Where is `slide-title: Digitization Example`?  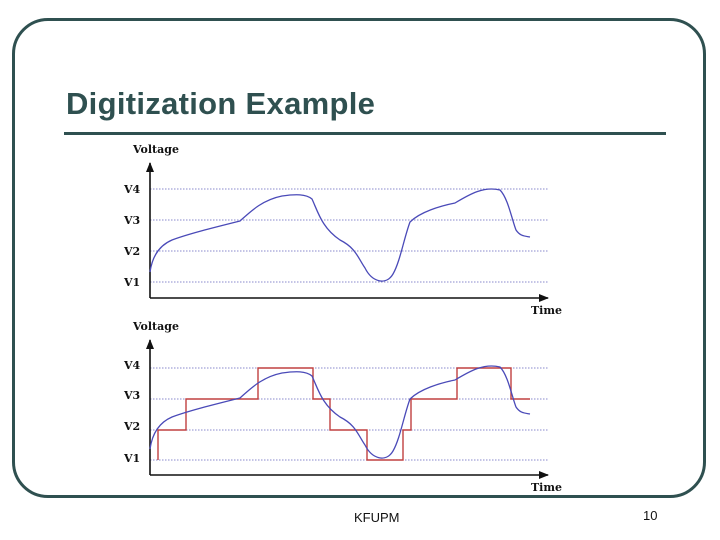
slide-title: Digitization Example is located at coordinates (221, 103).